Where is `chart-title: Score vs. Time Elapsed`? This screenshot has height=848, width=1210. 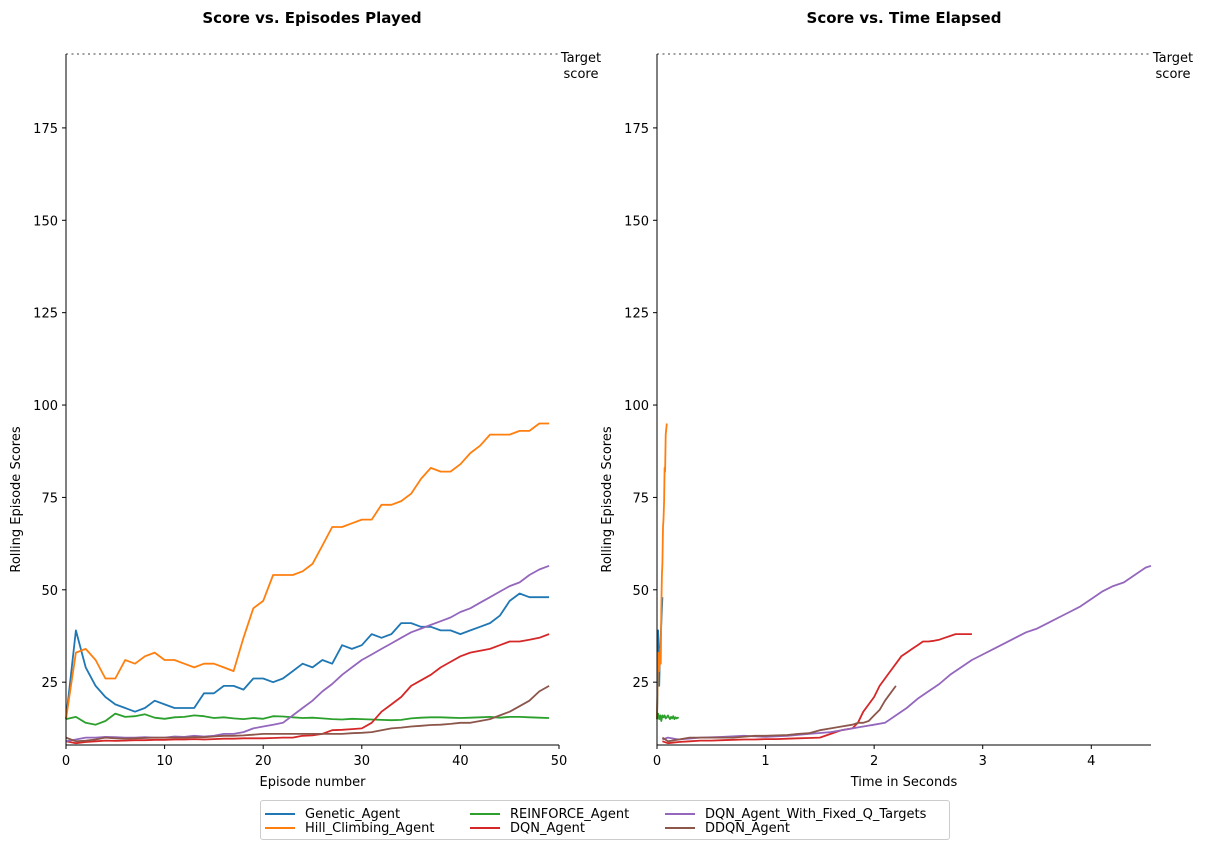 chart-title: Score vs. Time Elapsed is located at coordinates (904, 18).